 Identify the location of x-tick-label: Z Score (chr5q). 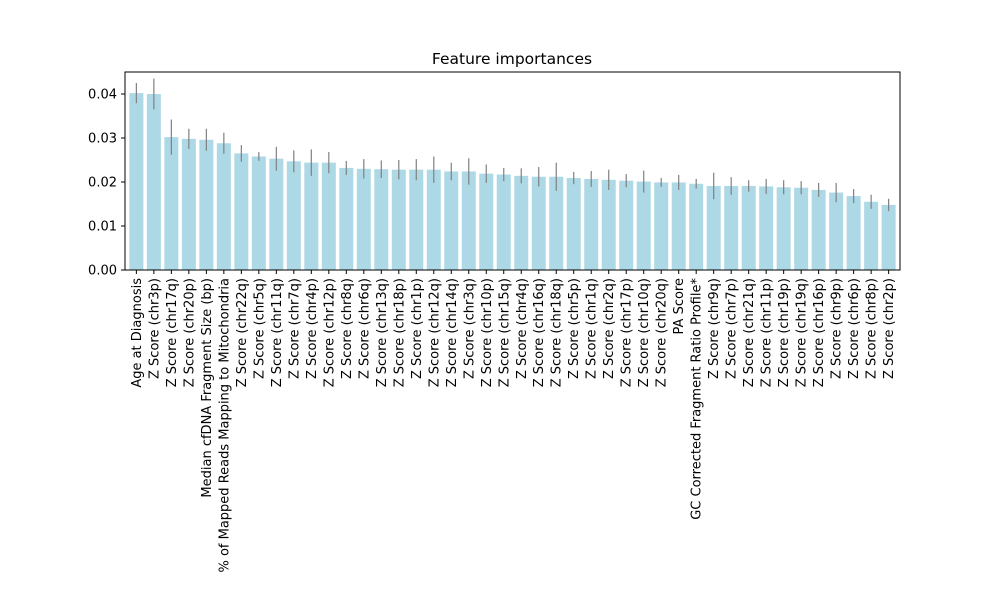
(259, 328).